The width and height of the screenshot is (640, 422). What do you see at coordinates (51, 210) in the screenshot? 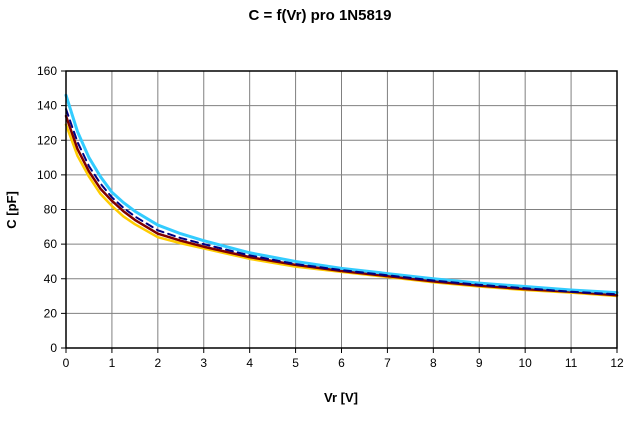
I see `y-tick-label: 80` at bounding box center [51, 210].